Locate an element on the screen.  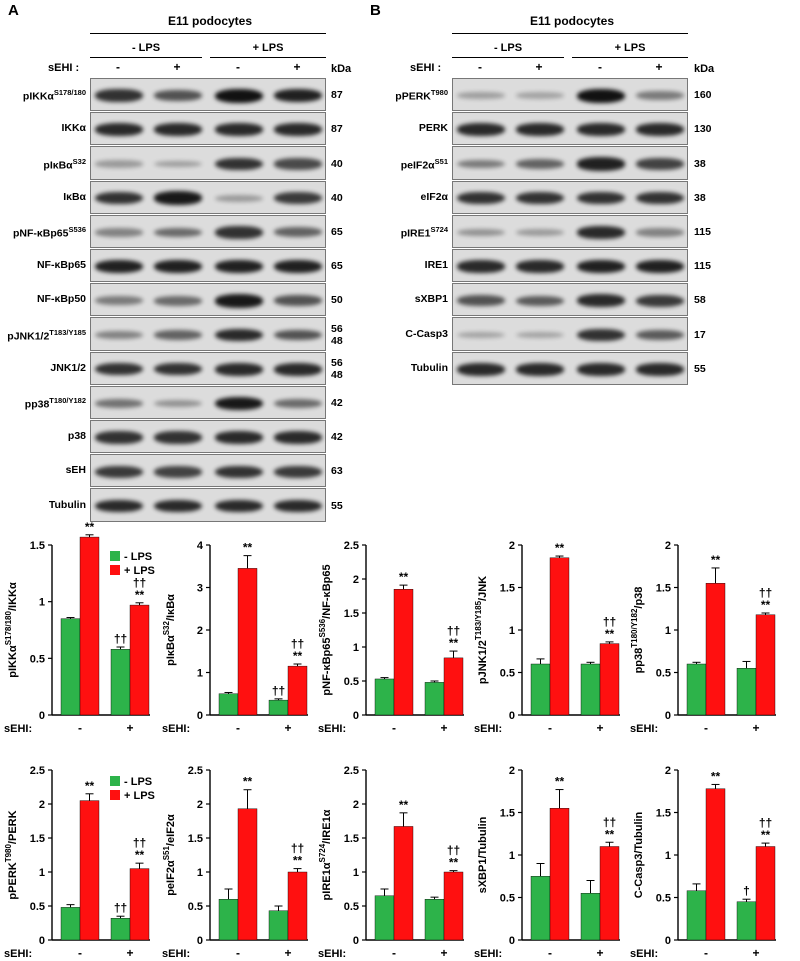
blot-kda-value: 56 48 is located at coordinates (337, 368).